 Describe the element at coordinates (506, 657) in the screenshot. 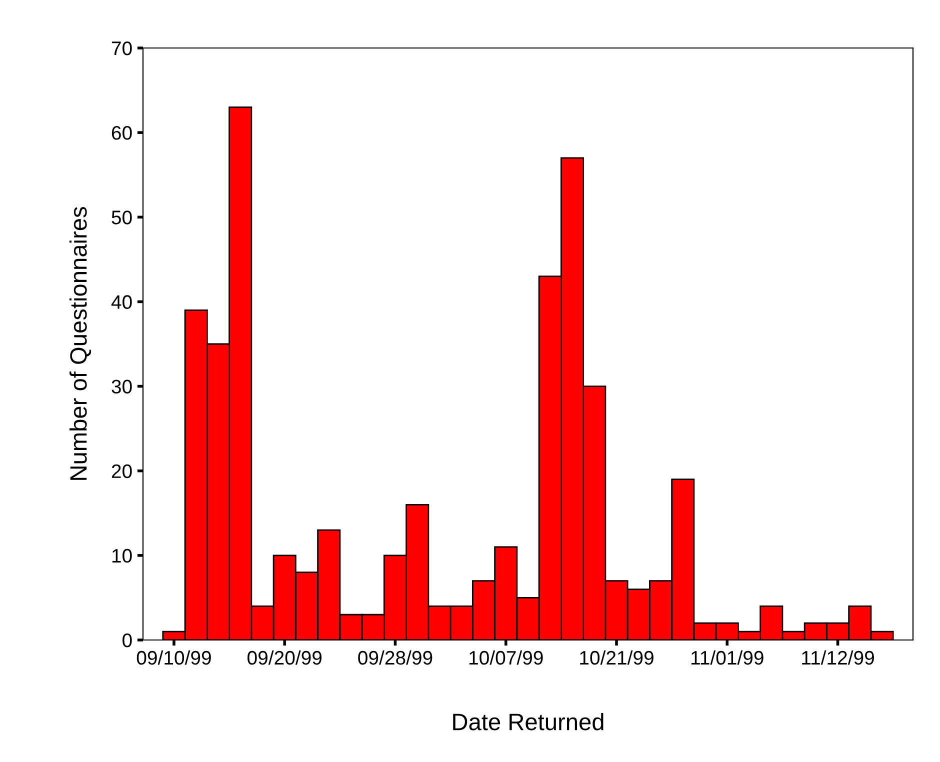

I see `x-tick-label: 10/07/99` at that location.